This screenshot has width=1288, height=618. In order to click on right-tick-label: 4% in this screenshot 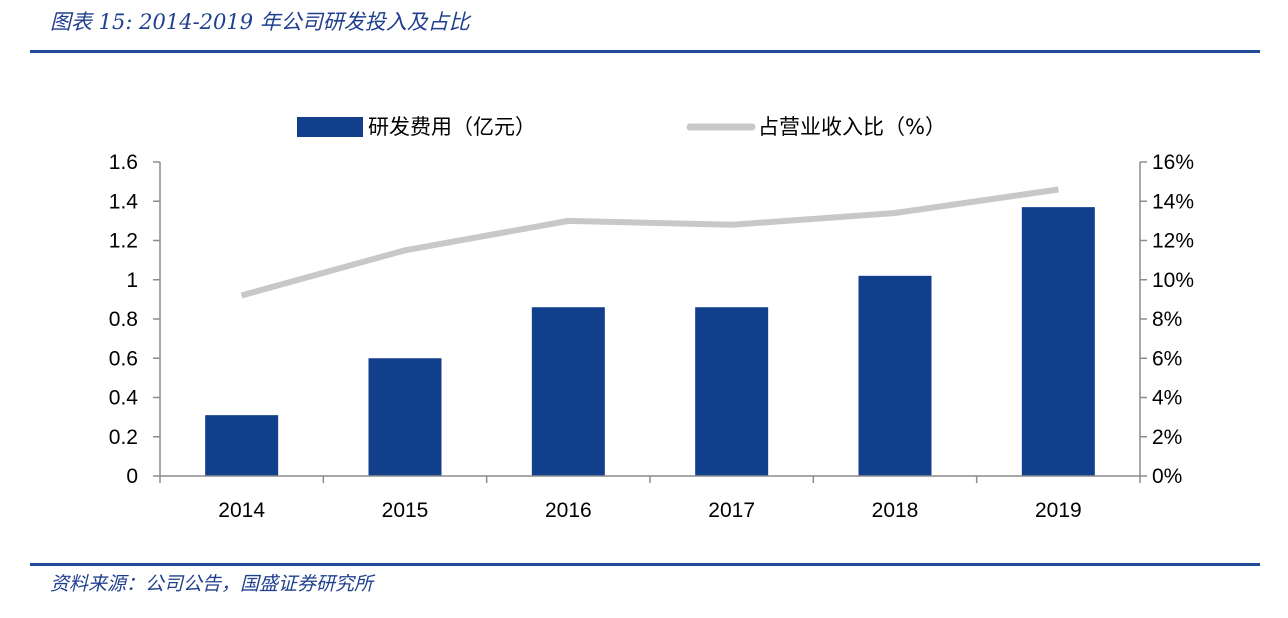, I will do `click(1167, 398)`.